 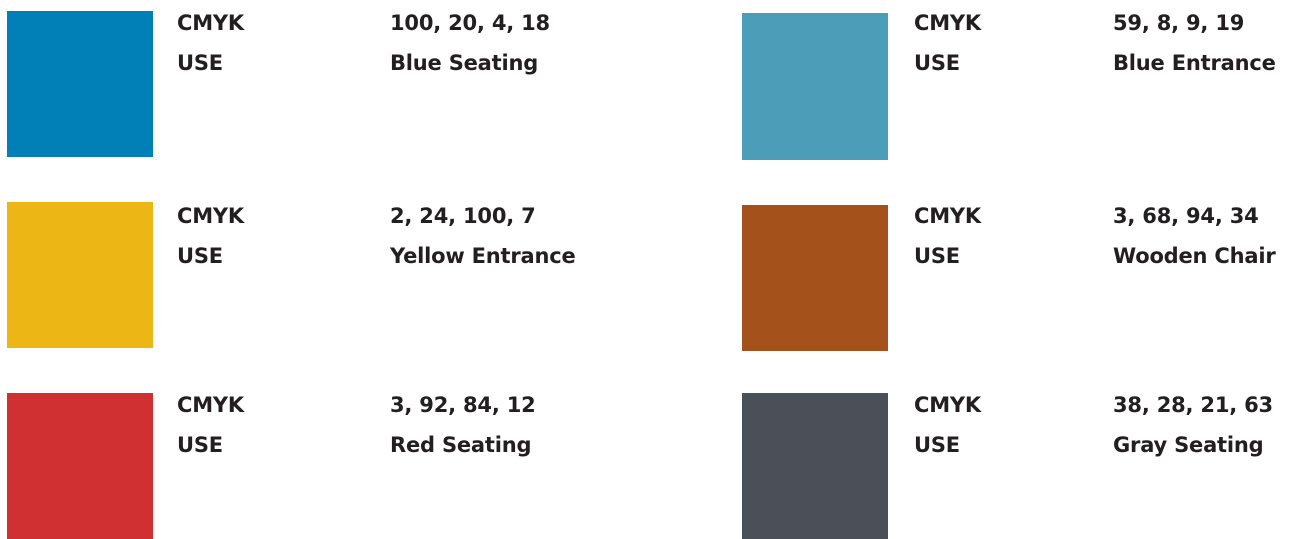 What do you see at coordinates (815, 278) in the screenshot?
I see `color-swatch-wooden-chair` at bounding box center [815, 278].